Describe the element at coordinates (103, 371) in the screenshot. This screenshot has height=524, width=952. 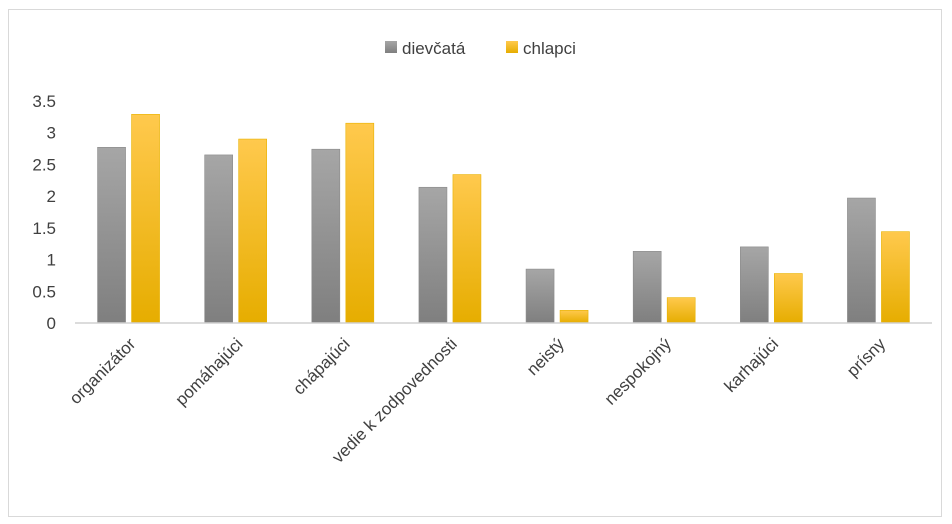
I see `x-tick-label: organizátor` at that location.